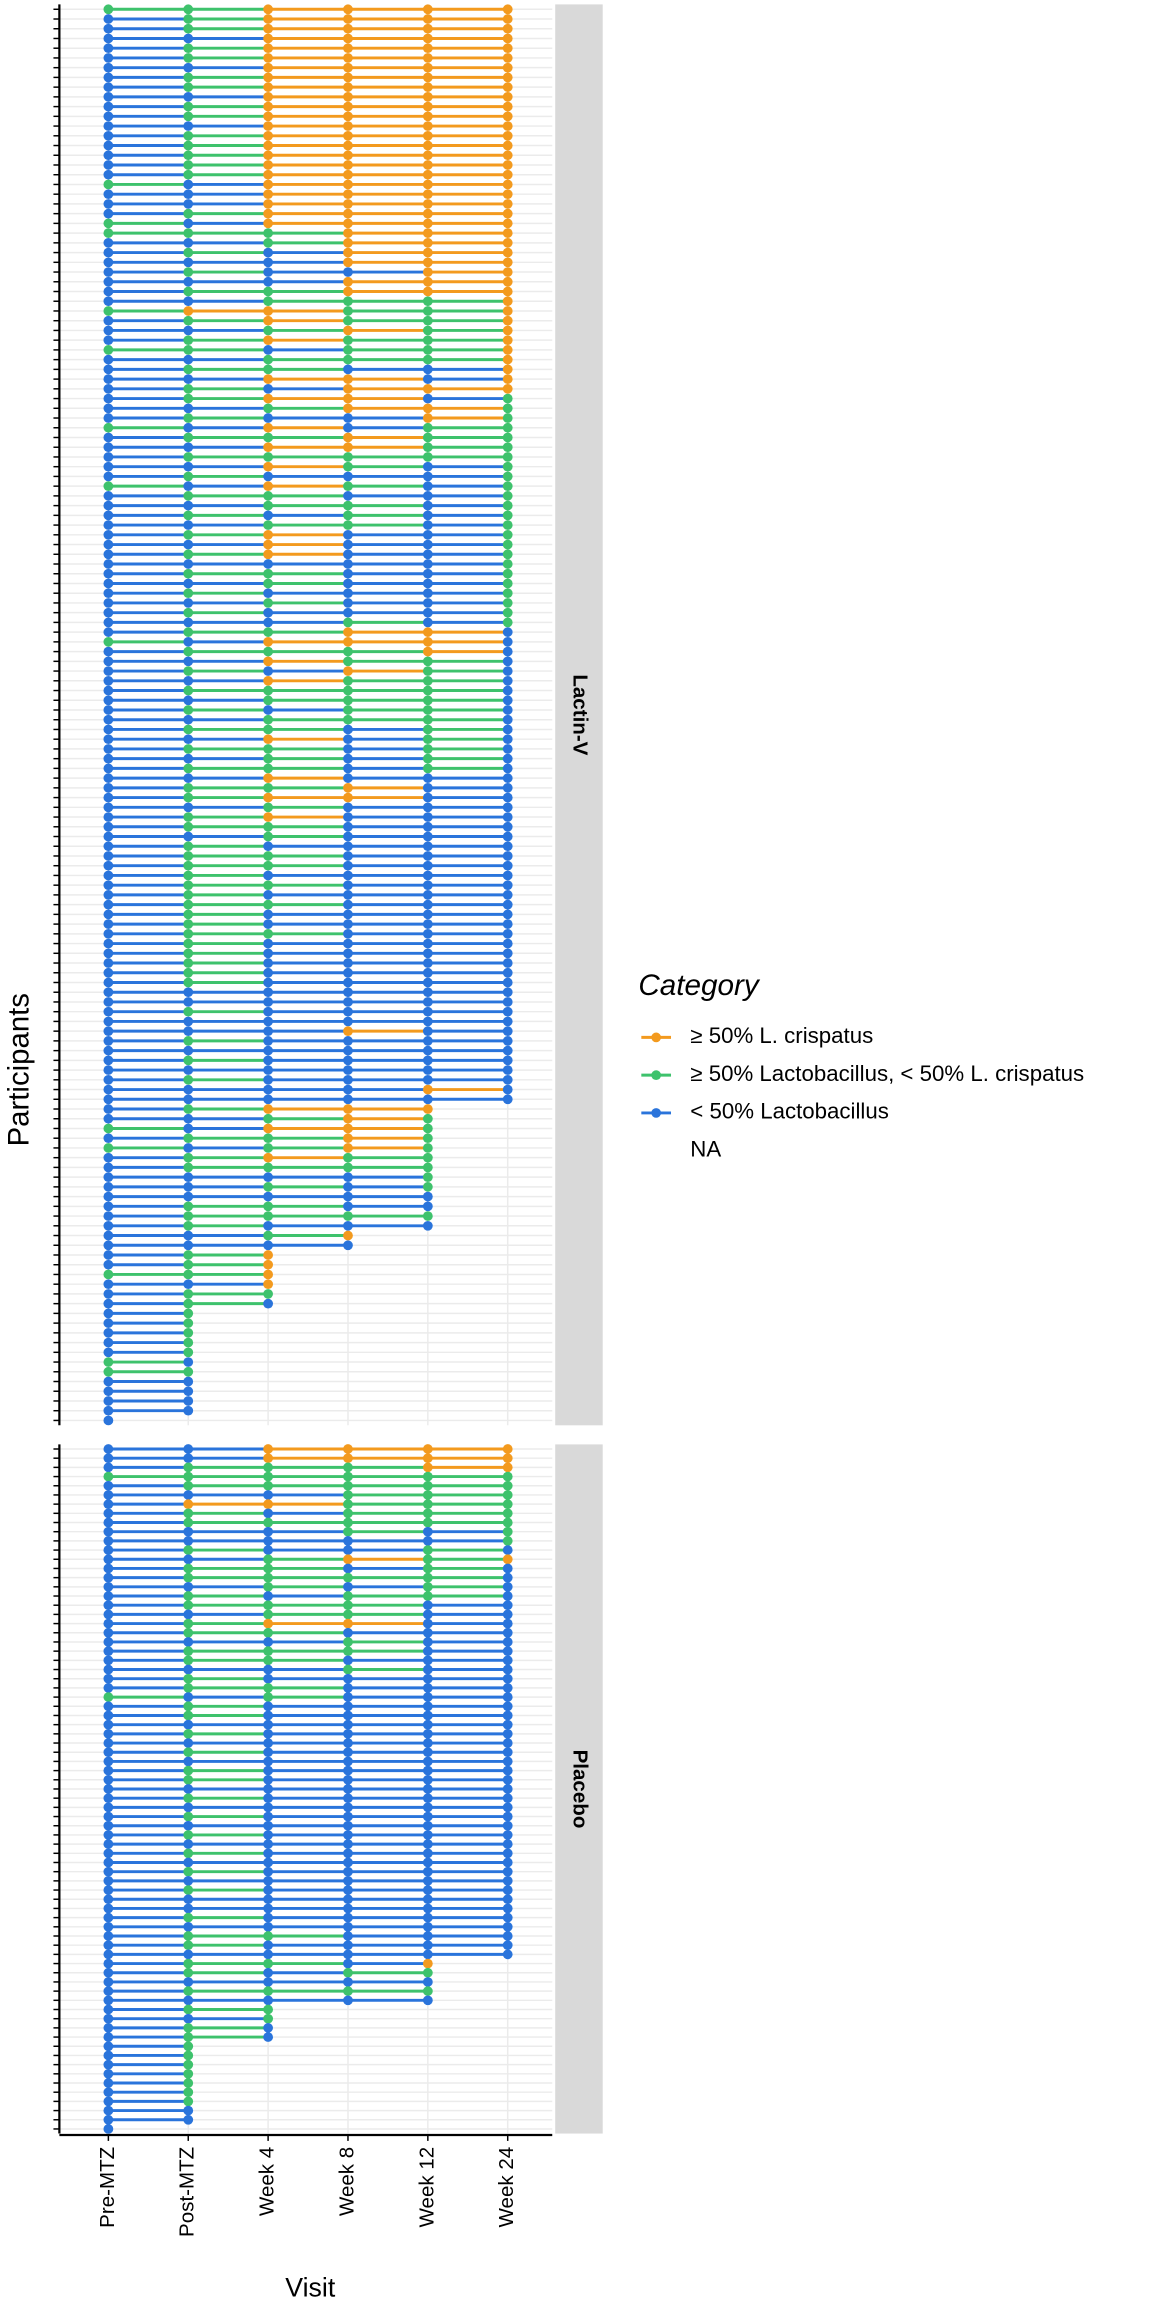 The image size is (1152, 2309). I want to click on x-tick-label: Week 24, so click(506, 2187).